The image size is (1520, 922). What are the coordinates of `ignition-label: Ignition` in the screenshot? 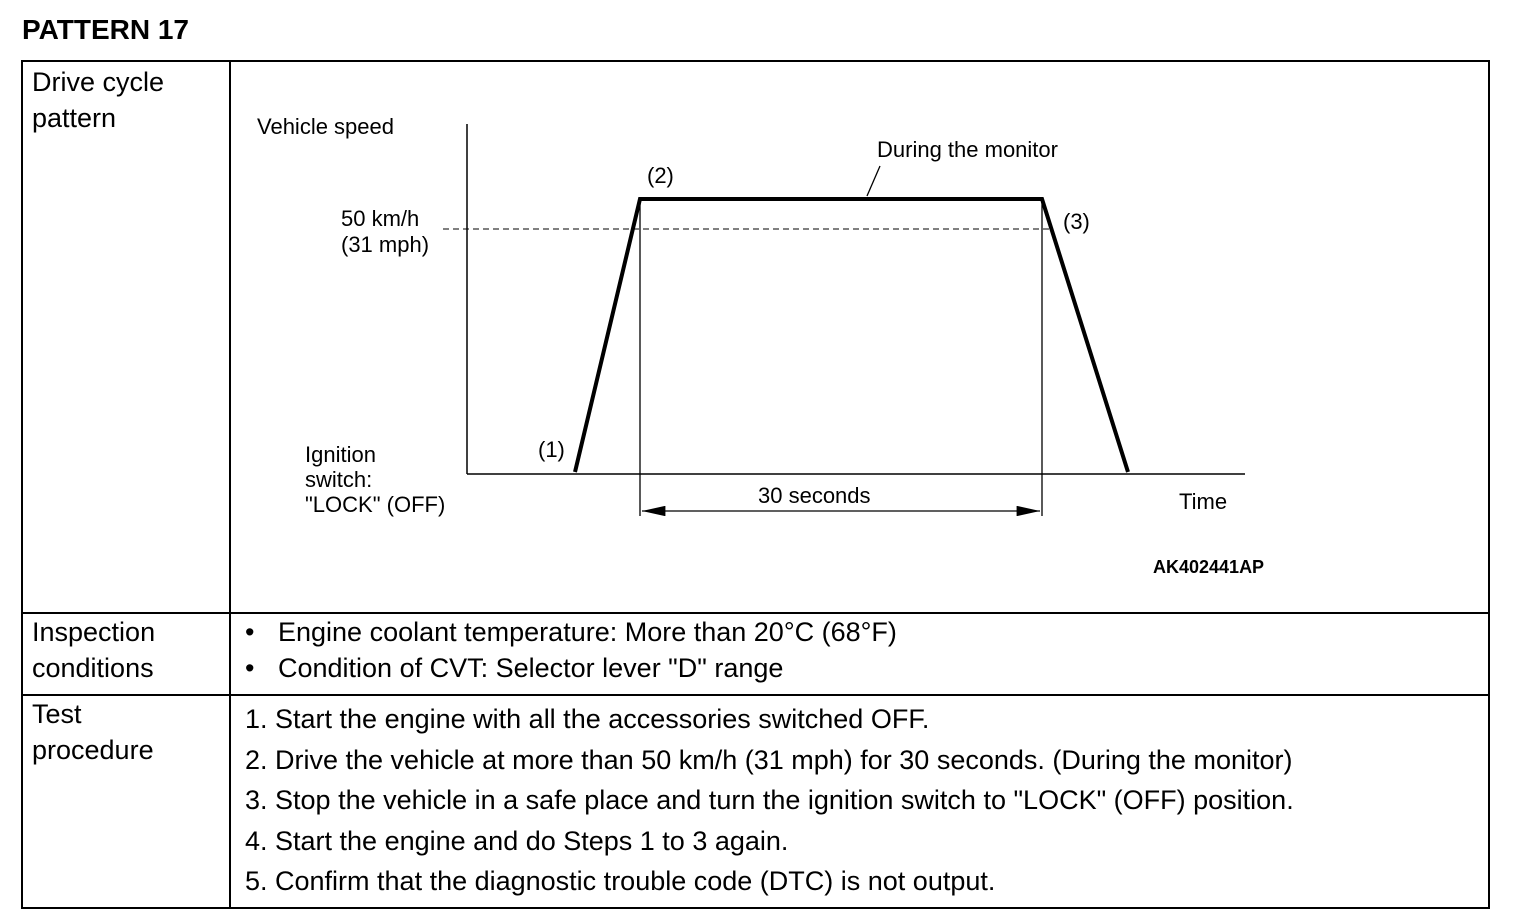 It's located at (340, 454).